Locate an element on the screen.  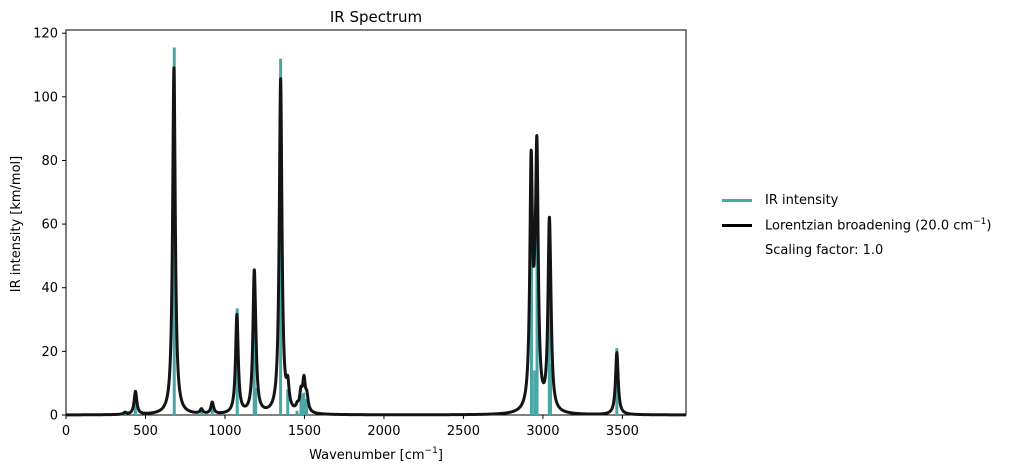
chart-title: IR Spectrum is located at coordinates (376, 17).